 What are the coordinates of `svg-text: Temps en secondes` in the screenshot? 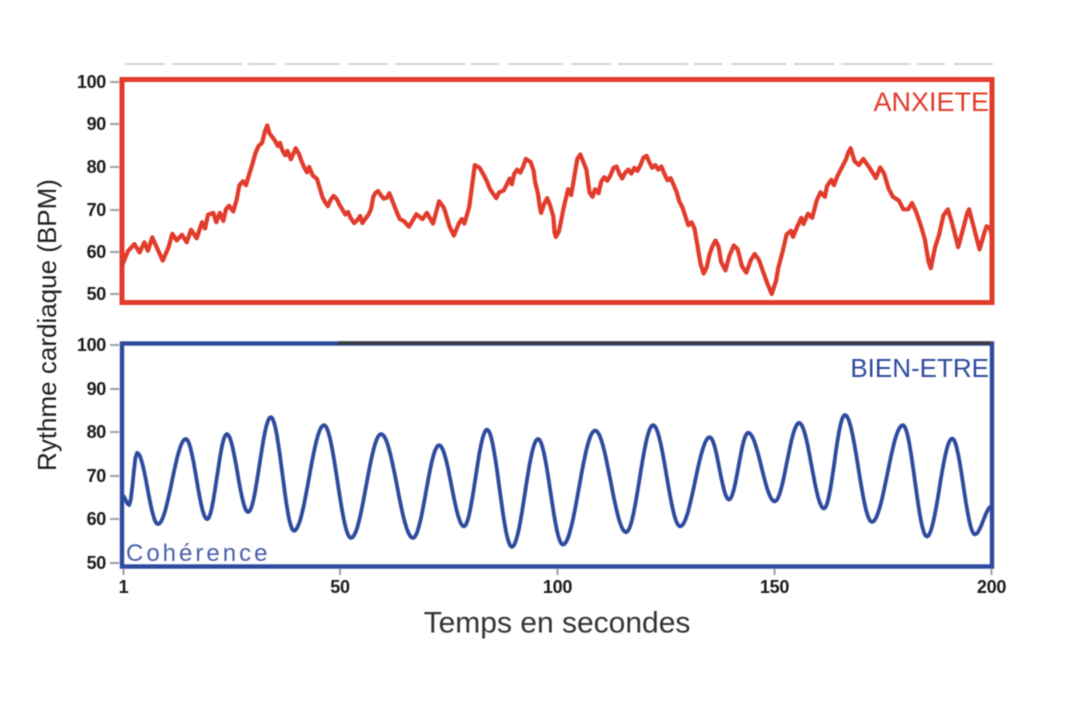 It's located at (557, 623).